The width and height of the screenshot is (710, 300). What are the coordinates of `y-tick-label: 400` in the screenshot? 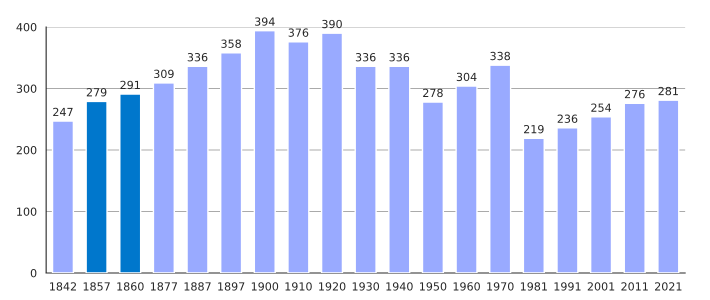 It's located at (26, 27).